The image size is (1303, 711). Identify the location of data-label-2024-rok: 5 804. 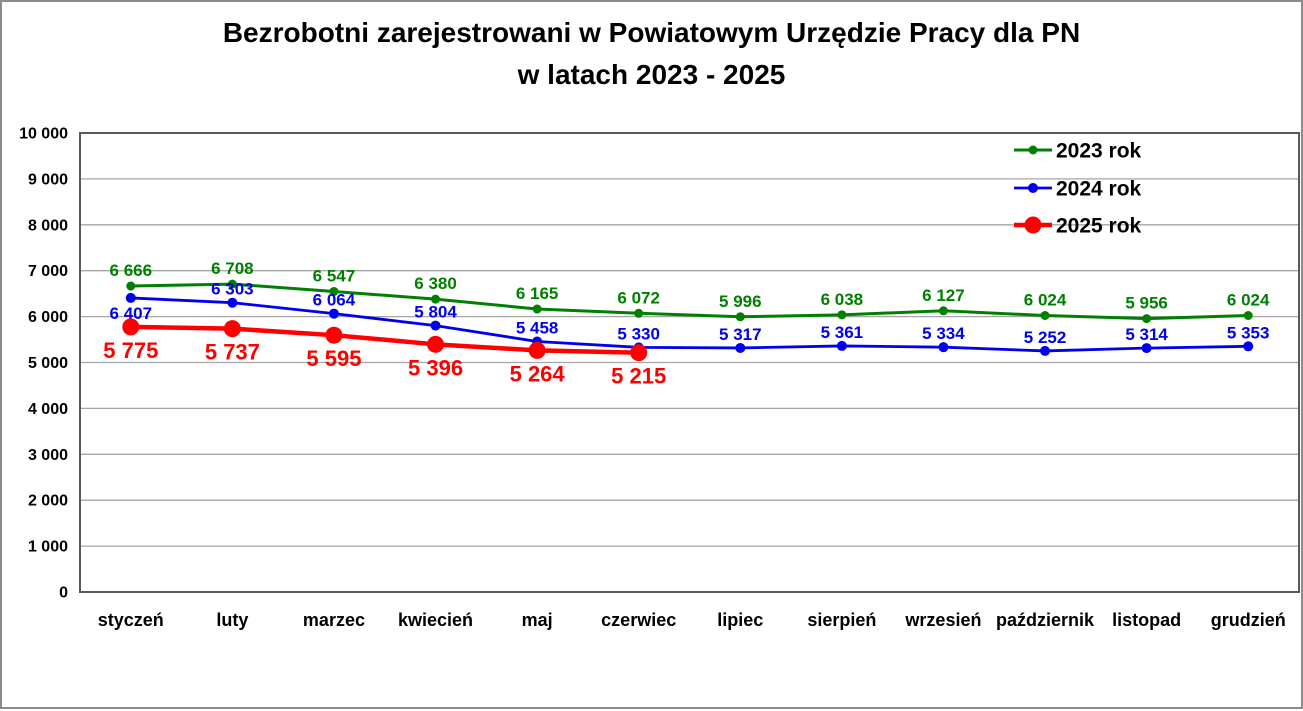
(435, 312).